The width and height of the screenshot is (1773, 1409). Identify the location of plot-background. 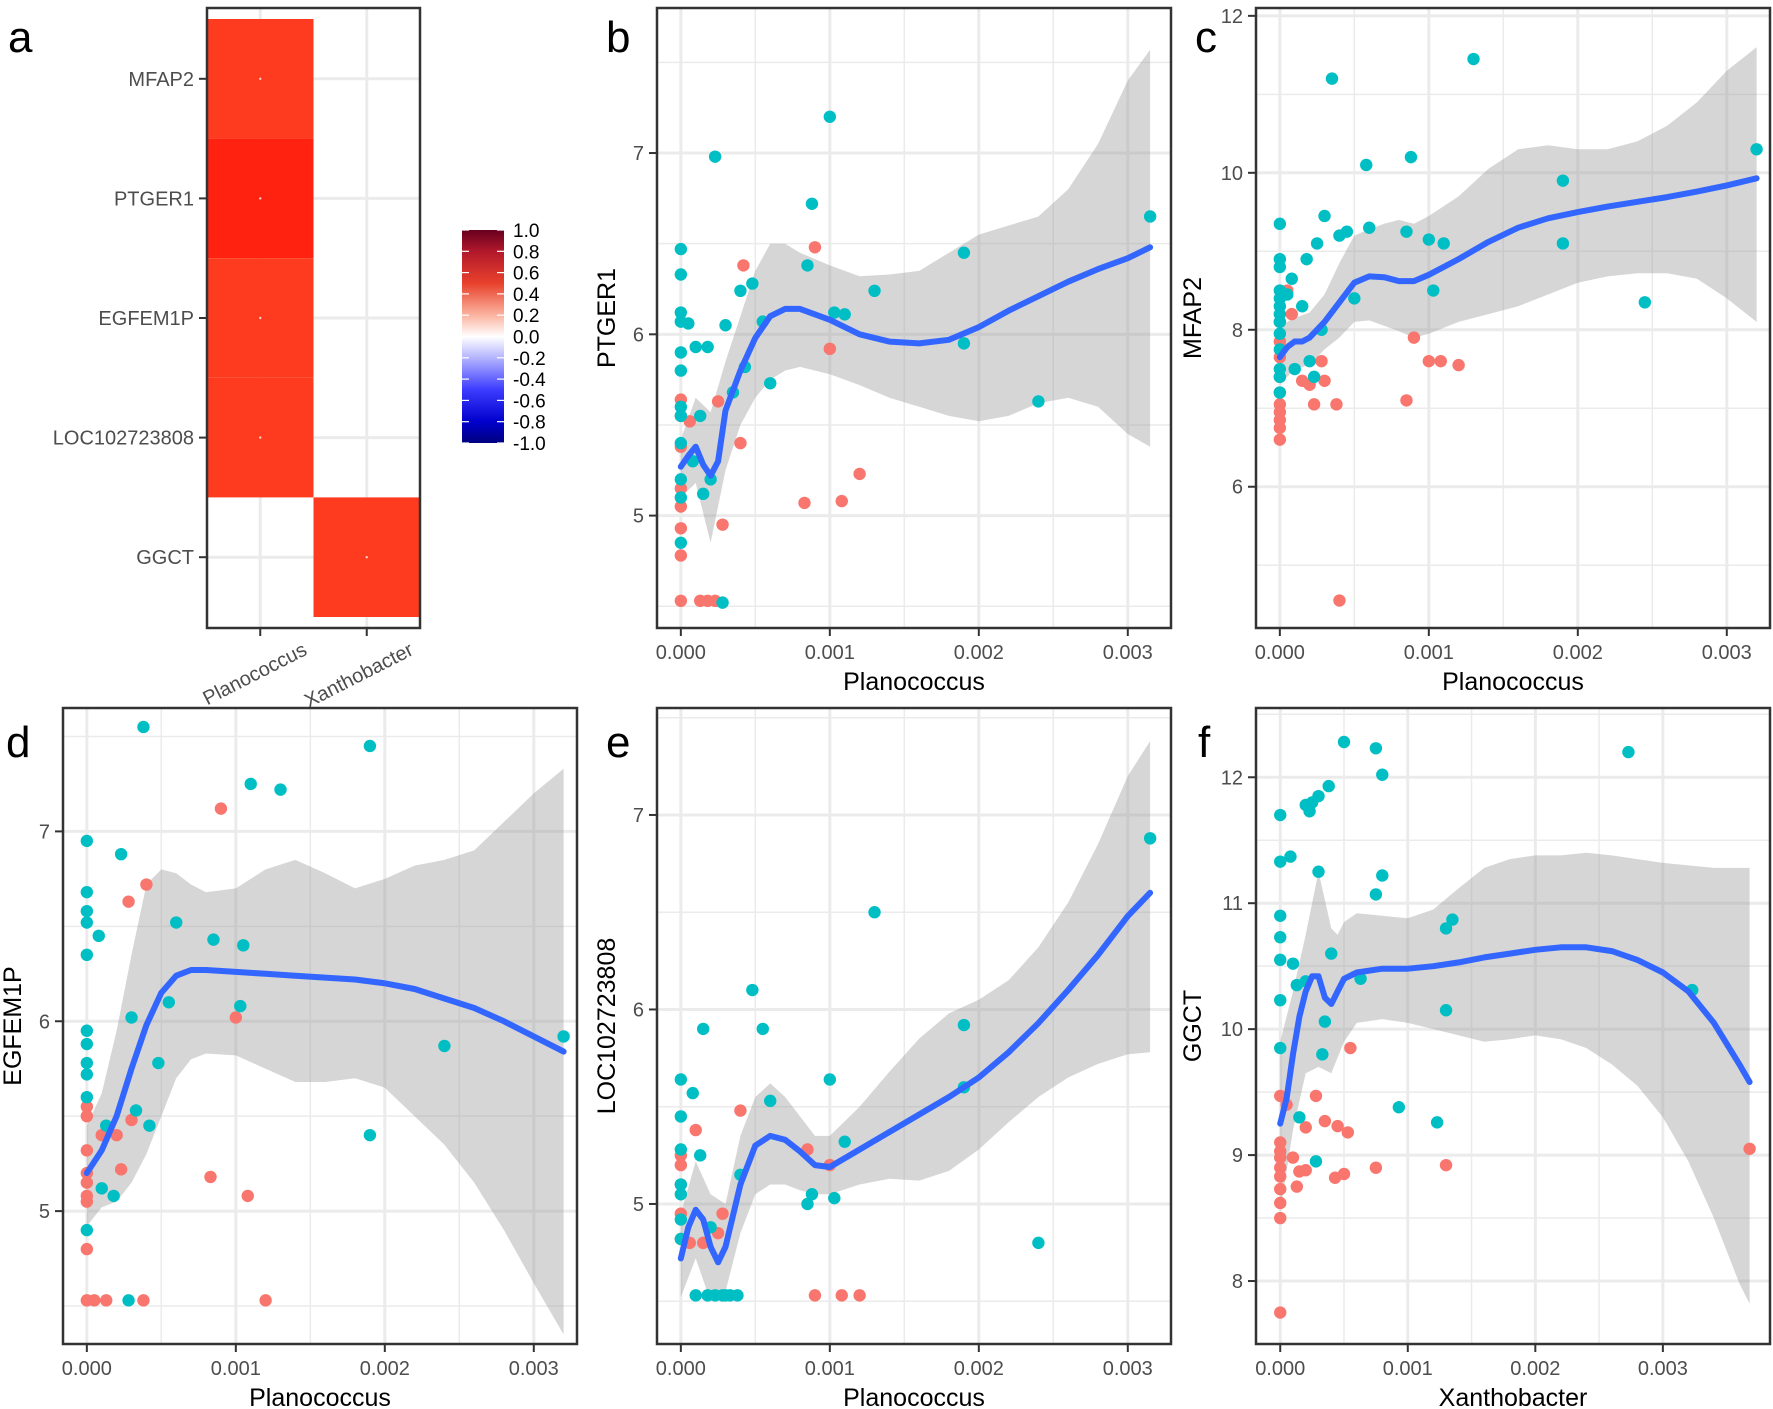
(1513, 318).